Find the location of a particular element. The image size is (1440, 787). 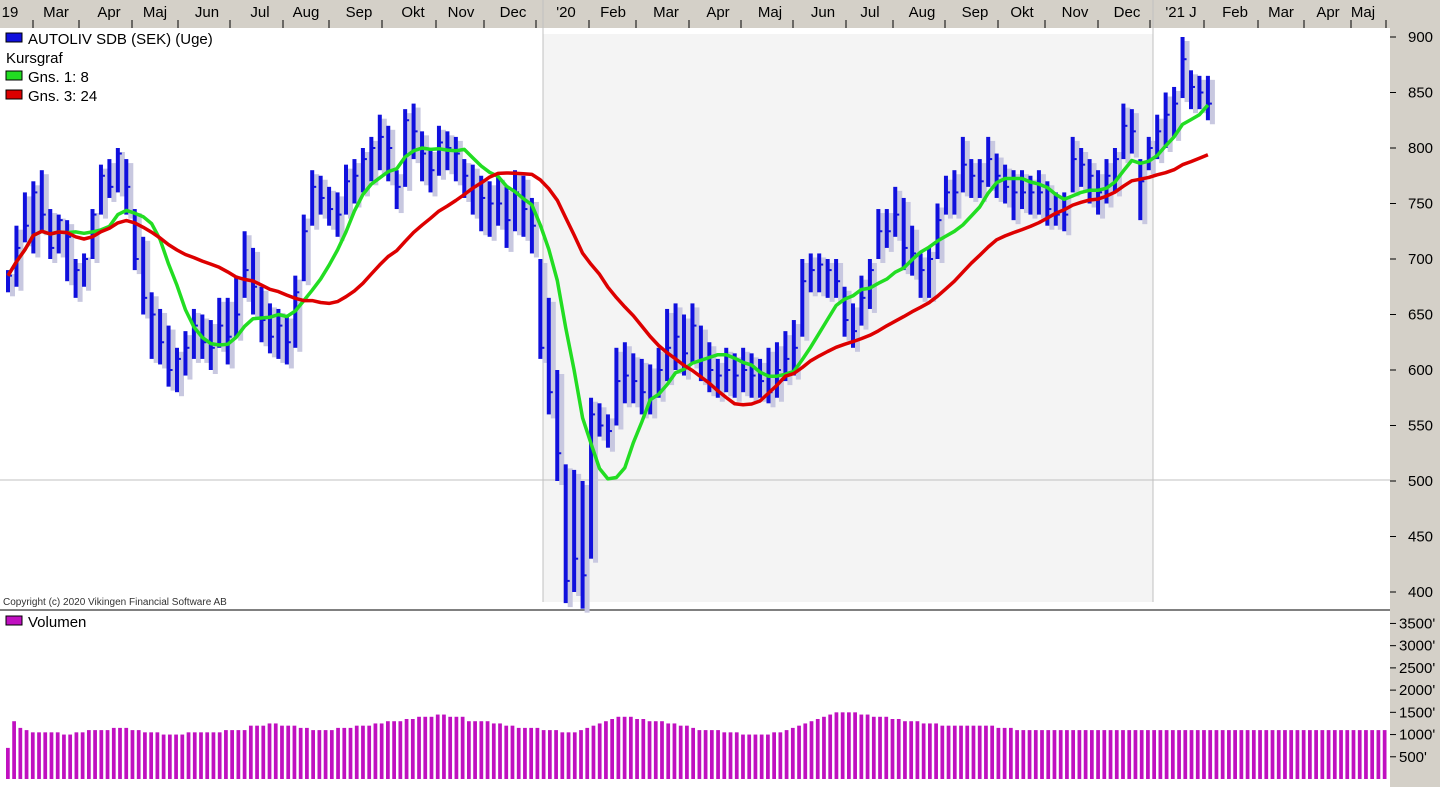

x-tick-label: Maj is located at coordinates (770, 12).